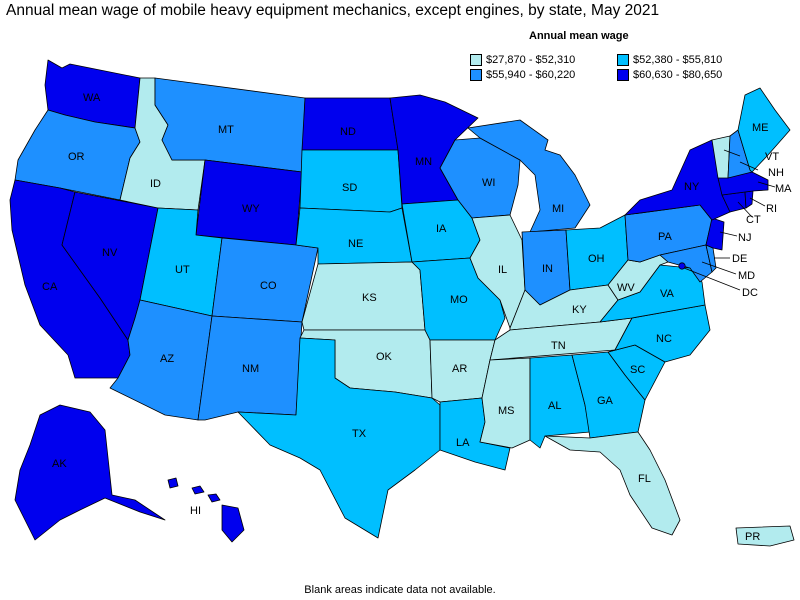 The width and height of the screenshot is (800, 600). I want to click on label-ok: OK, so click(384, 357).